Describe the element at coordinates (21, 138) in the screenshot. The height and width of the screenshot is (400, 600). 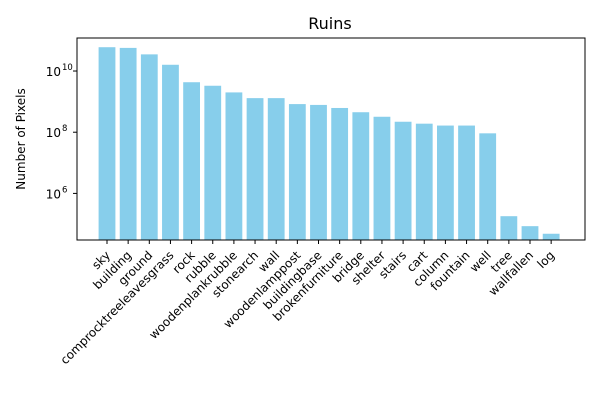
I see `y-axis-label: Number of Pixels` at that location.